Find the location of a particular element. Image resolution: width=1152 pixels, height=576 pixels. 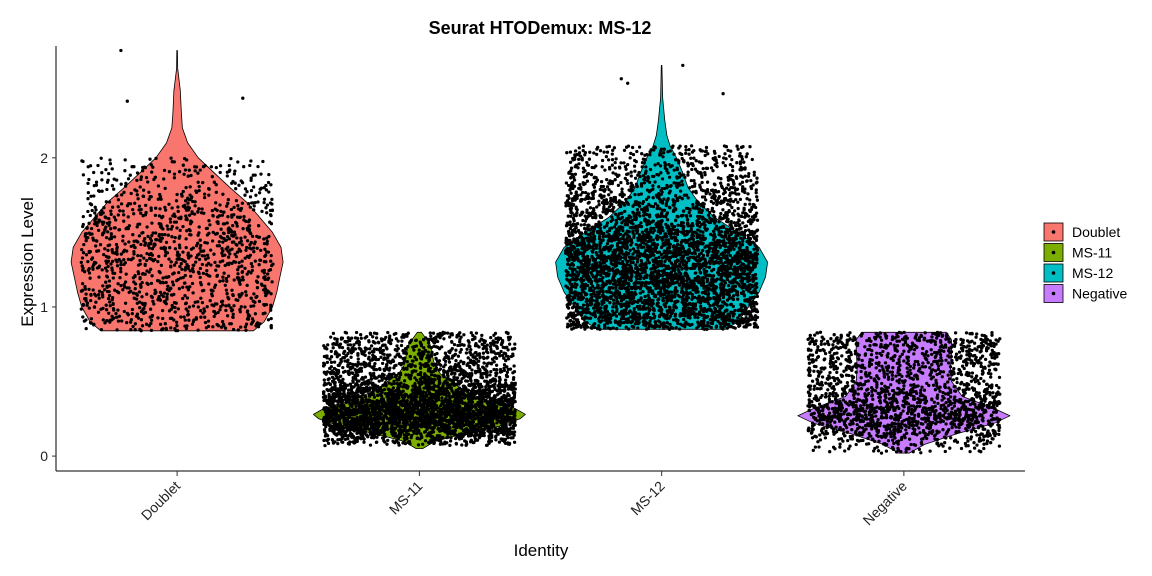

y-tick-label: 1 is located at coordinates (44, 307).